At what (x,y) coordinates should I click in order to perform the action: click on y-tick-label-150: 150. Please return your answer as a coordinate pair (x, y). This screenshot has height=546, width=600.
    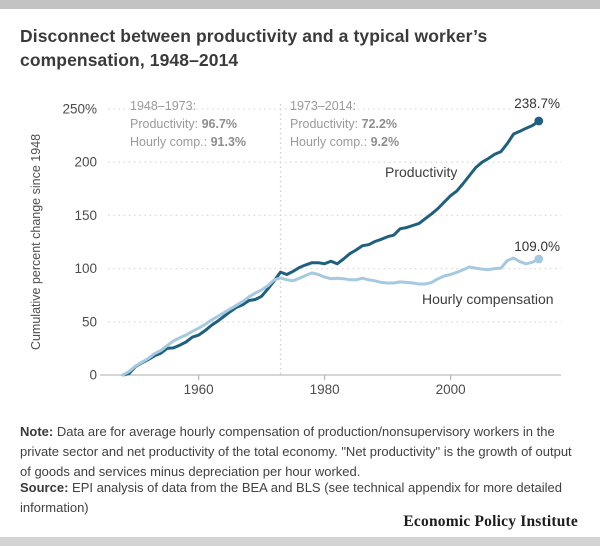
    Looking at the image, I should click on (85, 215).